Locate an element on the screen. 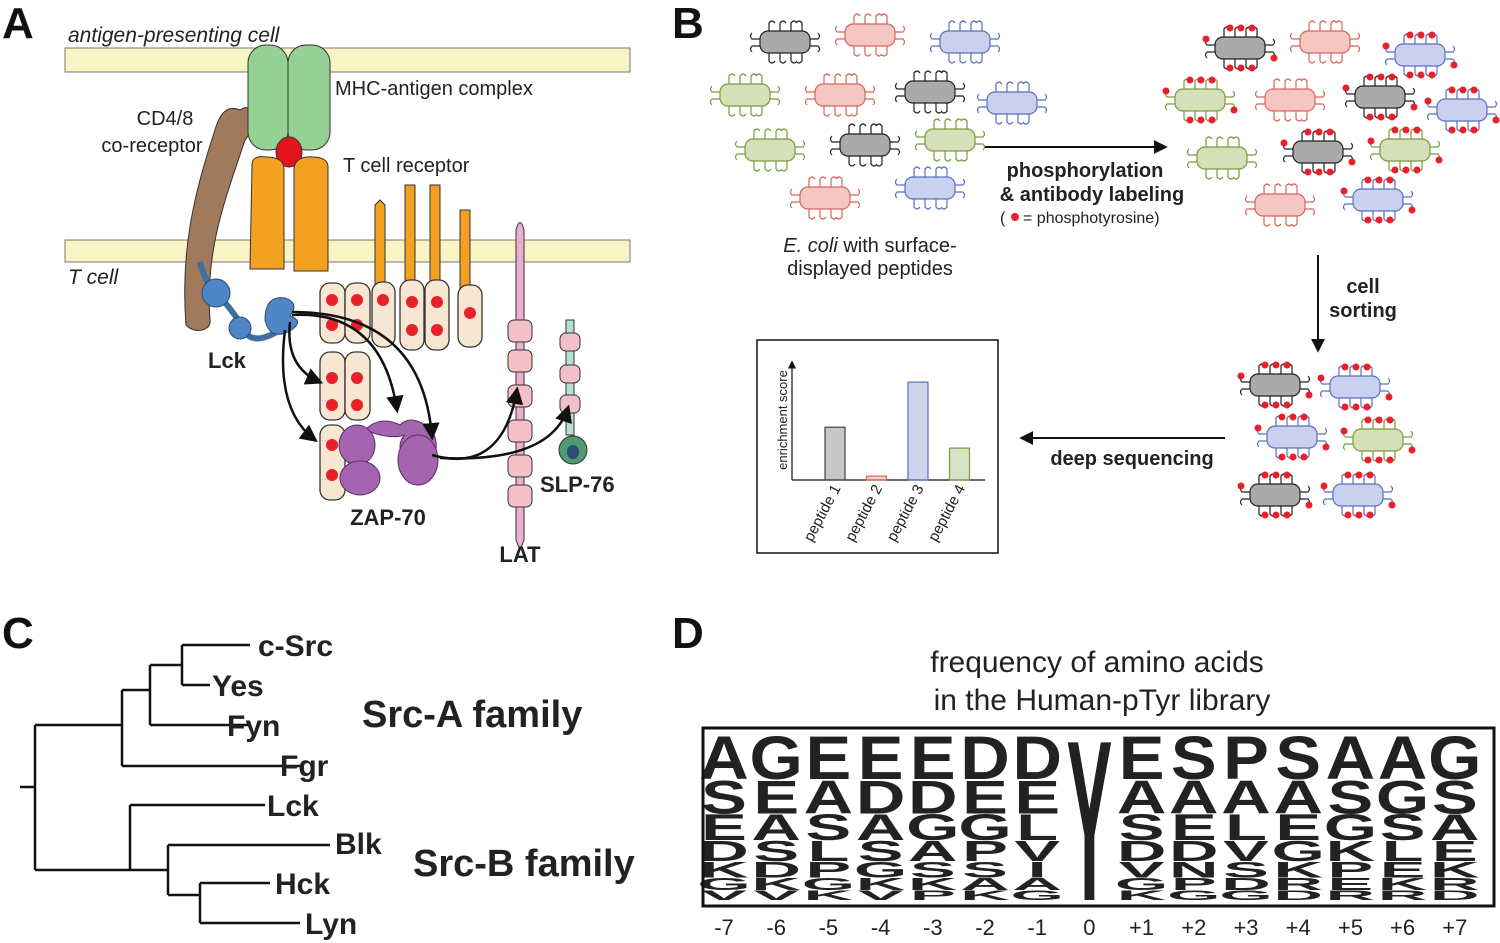  position-label: -2 is located at coordinates (985, 927).